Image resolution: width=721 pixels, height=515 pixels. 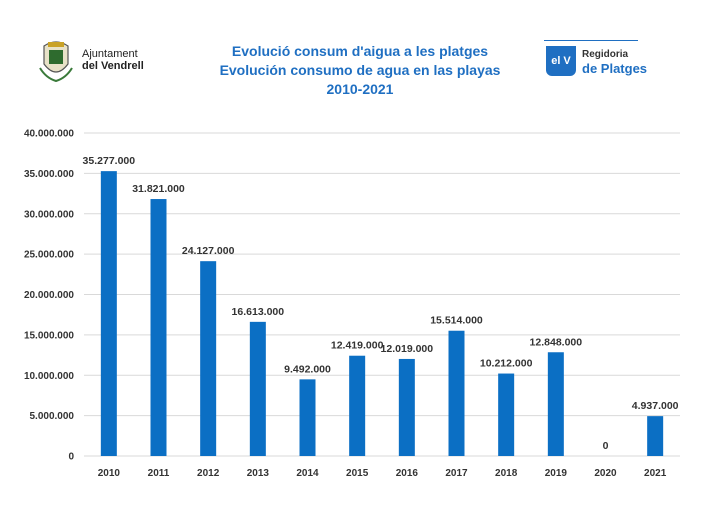 I want to click on x-tick-label-2010: 2010, so click(x=109, y=473).